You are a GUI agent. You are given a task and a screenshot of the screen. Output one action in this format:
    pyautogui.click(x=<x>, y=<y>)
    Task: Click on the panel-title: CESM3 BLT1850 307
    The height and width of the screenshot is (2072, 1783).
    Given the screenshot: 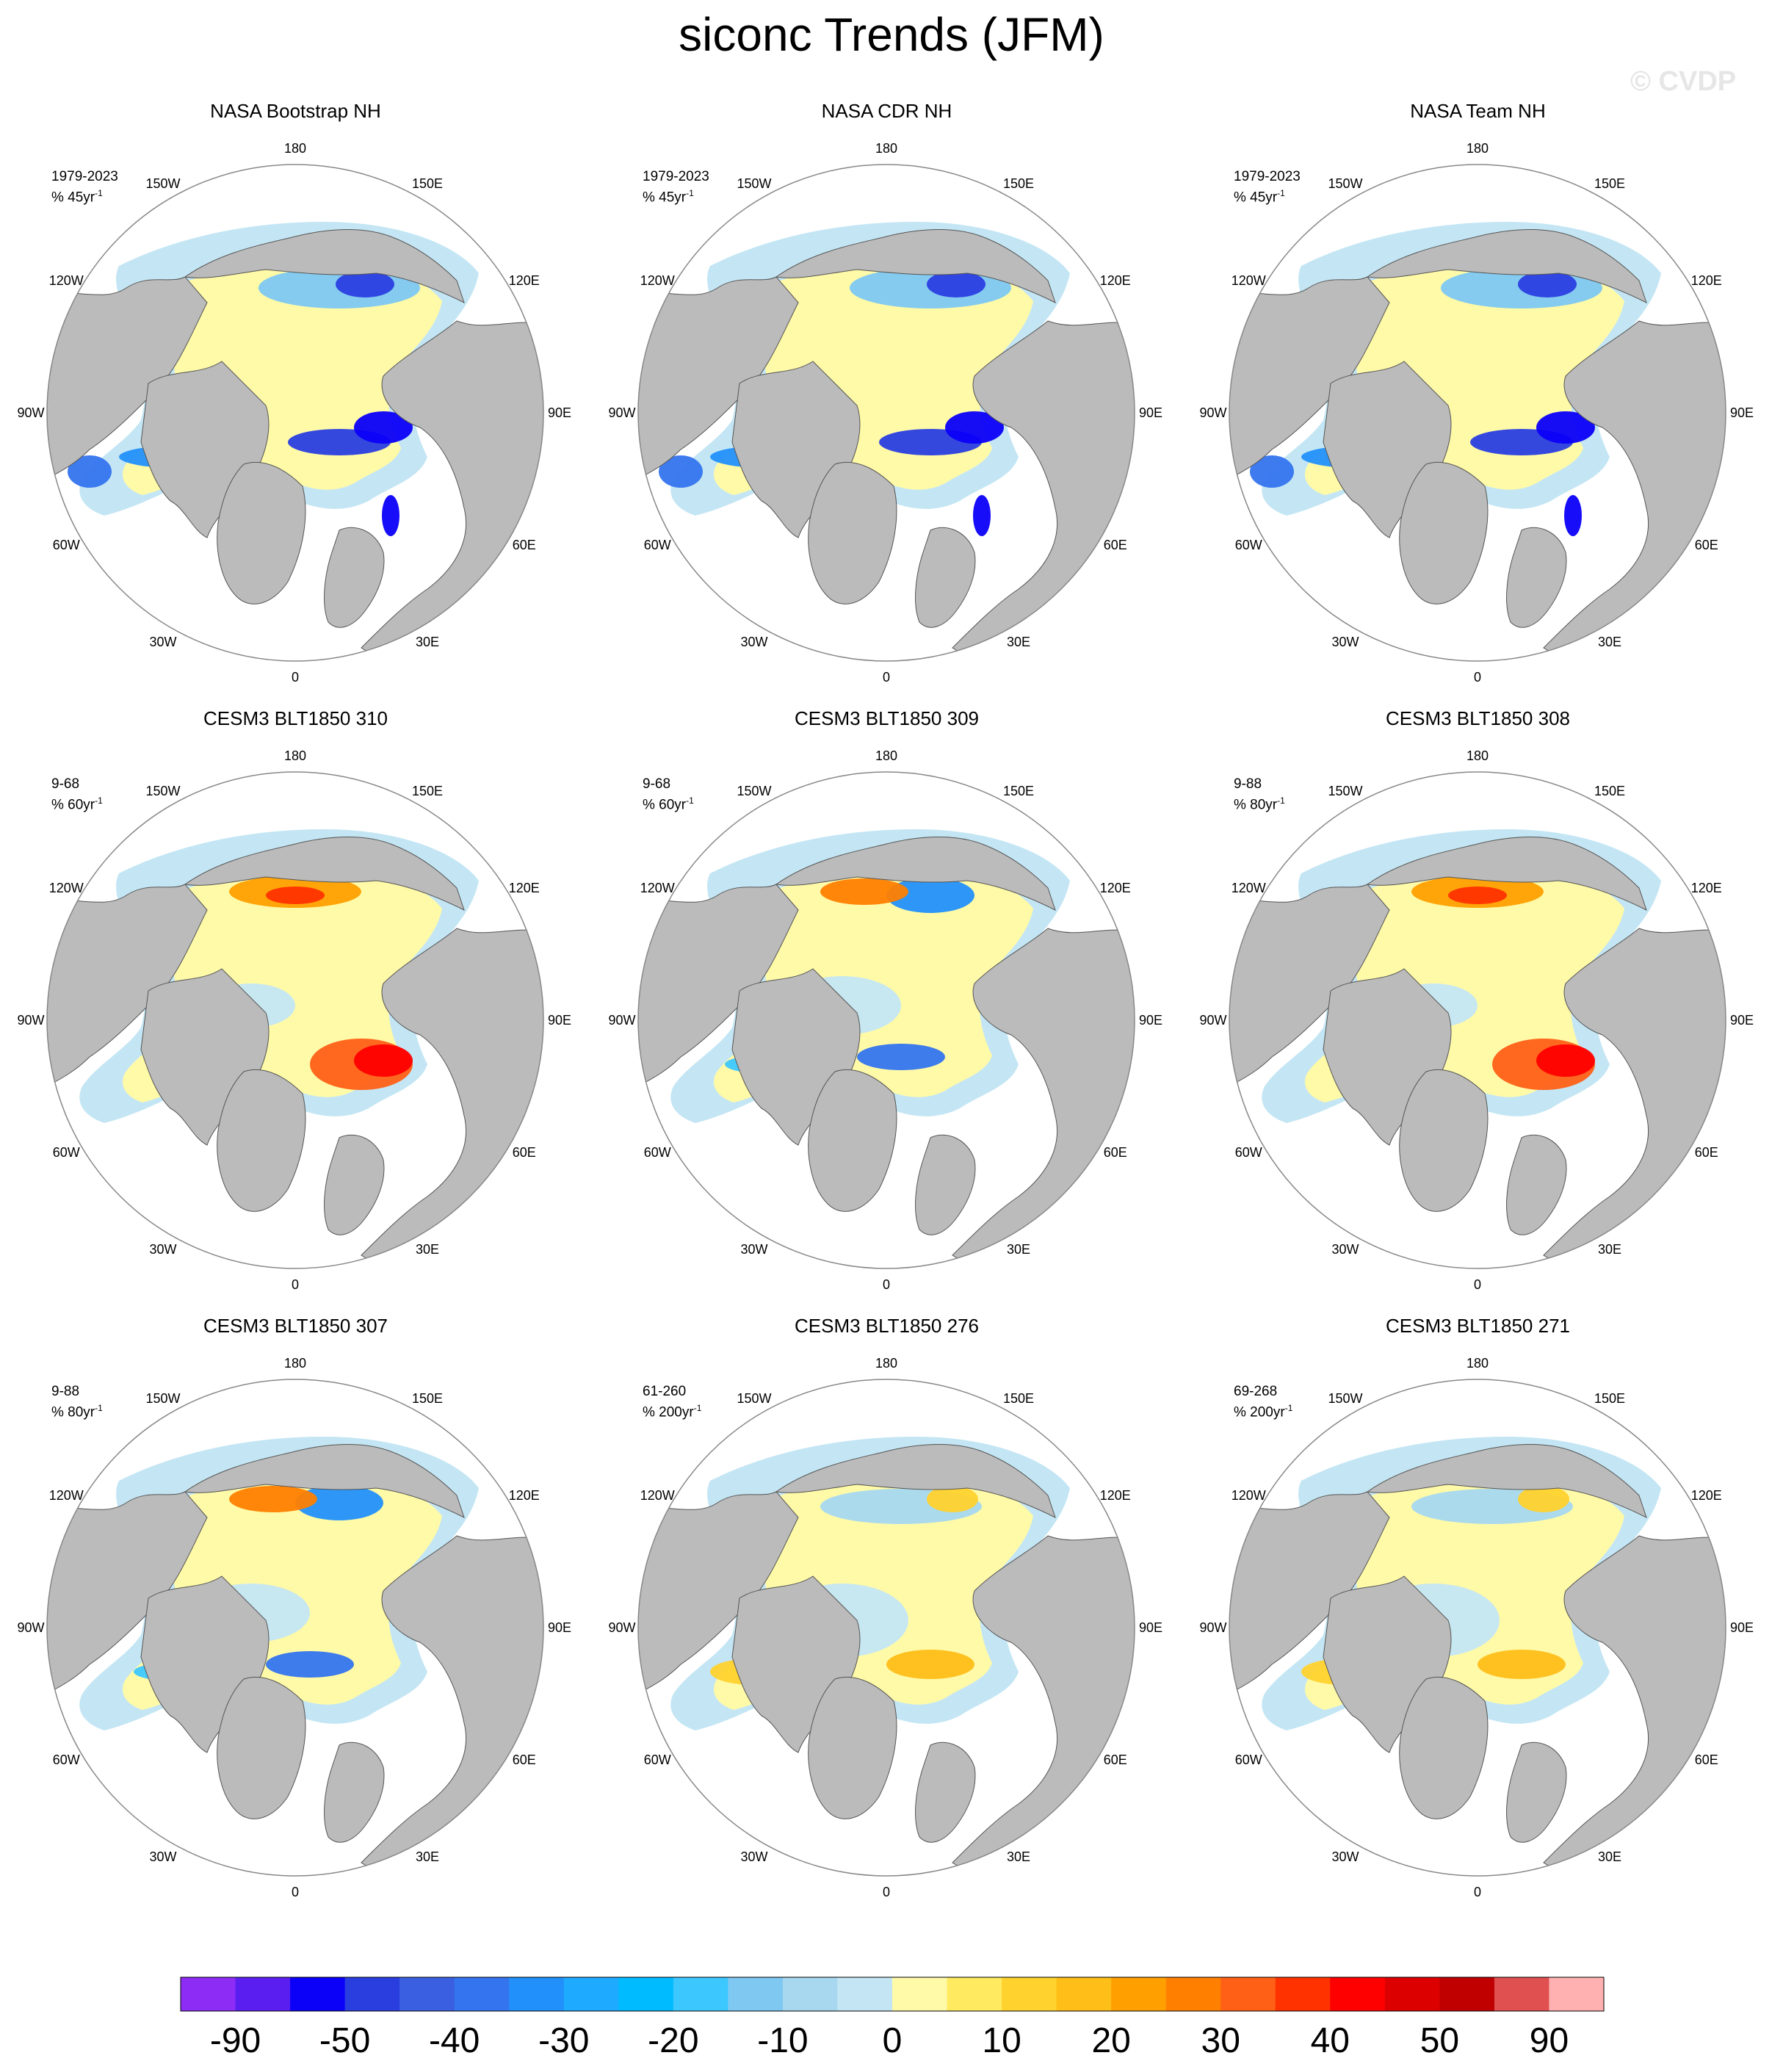 What is the action you would take?
    pyautogui.click(x=295, y=1326)
    